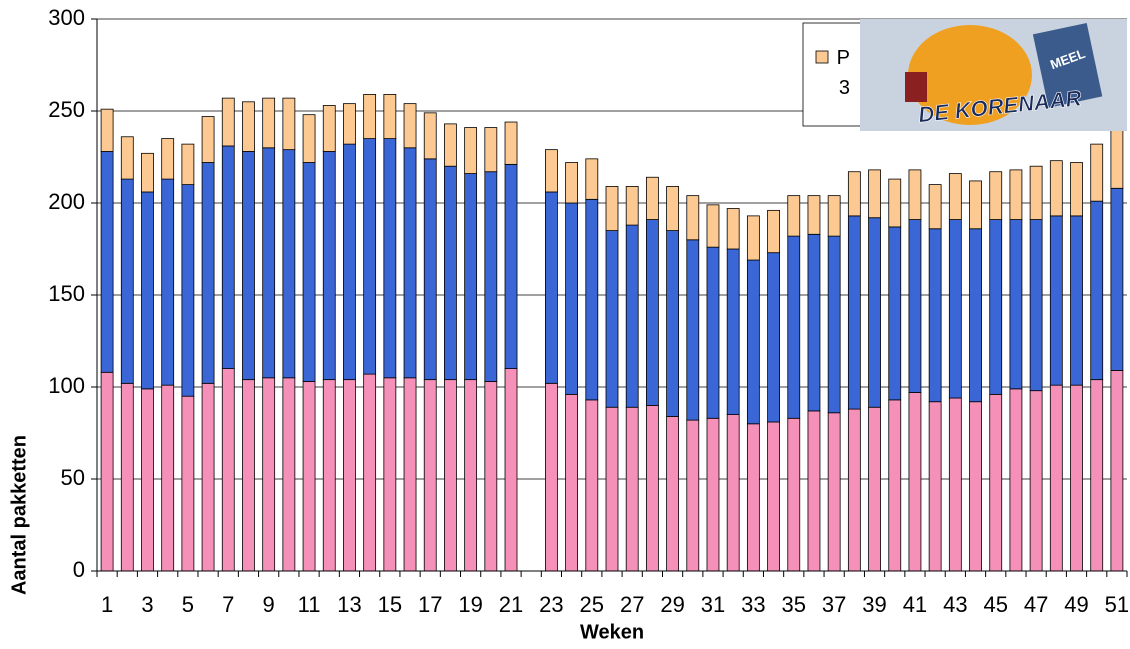 Image resolution: width=1130 pixels, height=649 pixels. Describe the element at coordinates (874, 604) in the screenshot. I see `x-tick-label: 39` at that location.